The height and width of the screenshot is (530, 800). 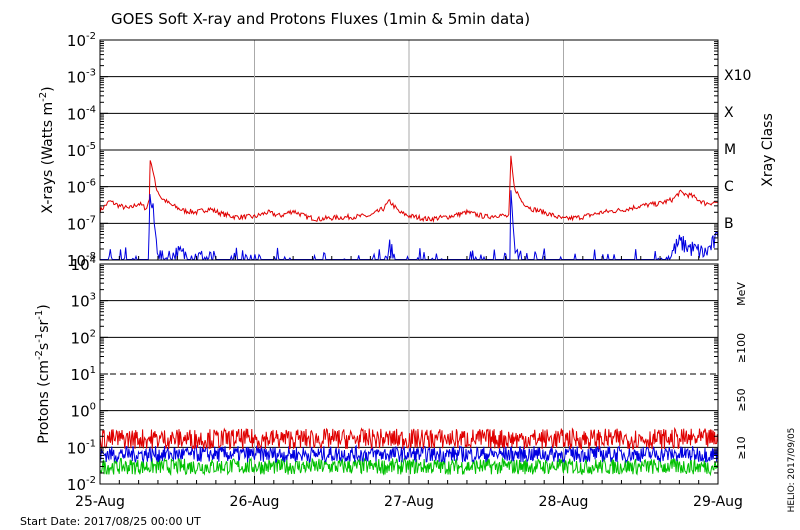 I want to click on class-label-x: X, so click(x=729, y=113).